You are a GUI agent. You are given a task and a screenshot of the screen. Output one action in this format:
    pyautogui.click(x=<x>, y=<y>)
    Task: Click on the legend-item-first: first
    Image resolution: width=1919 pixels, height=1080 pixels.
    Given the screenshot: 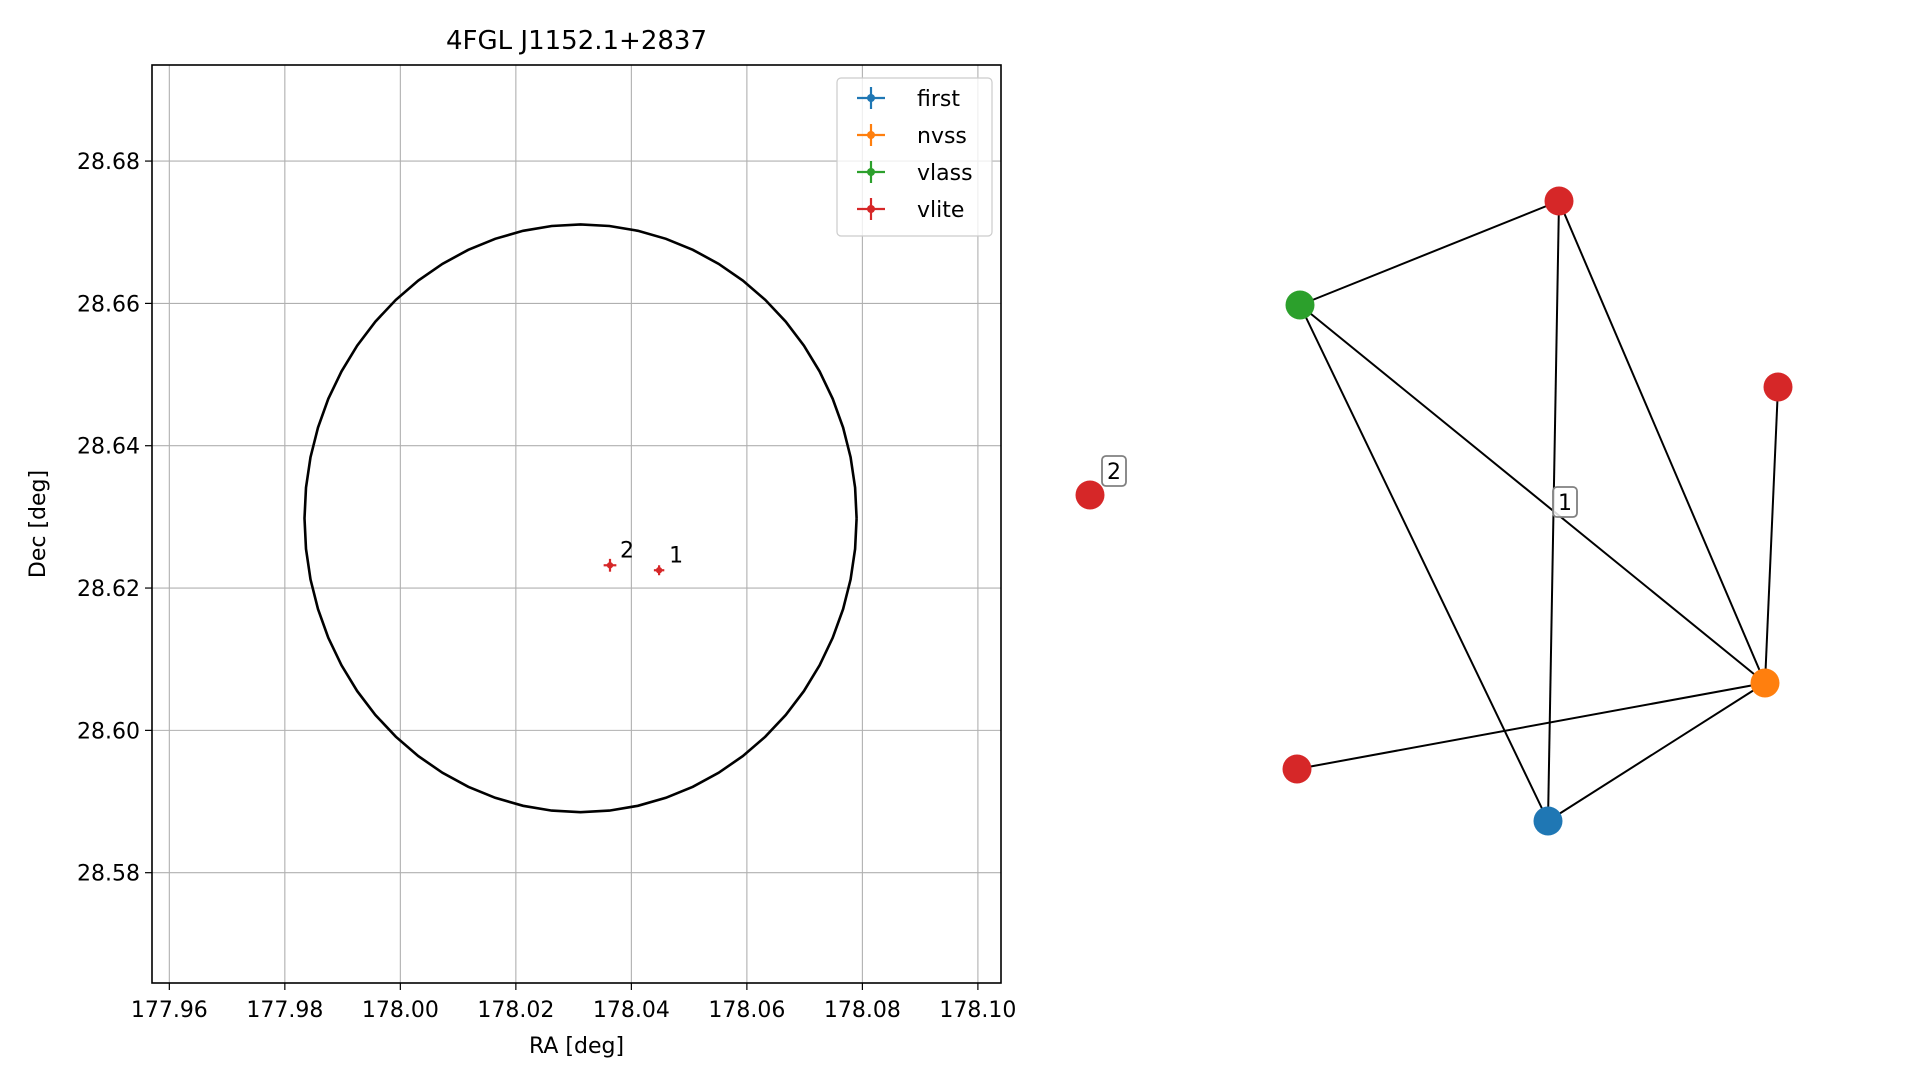 What is the action you would take?
    pyautogui.click(x=908, y=99)
    